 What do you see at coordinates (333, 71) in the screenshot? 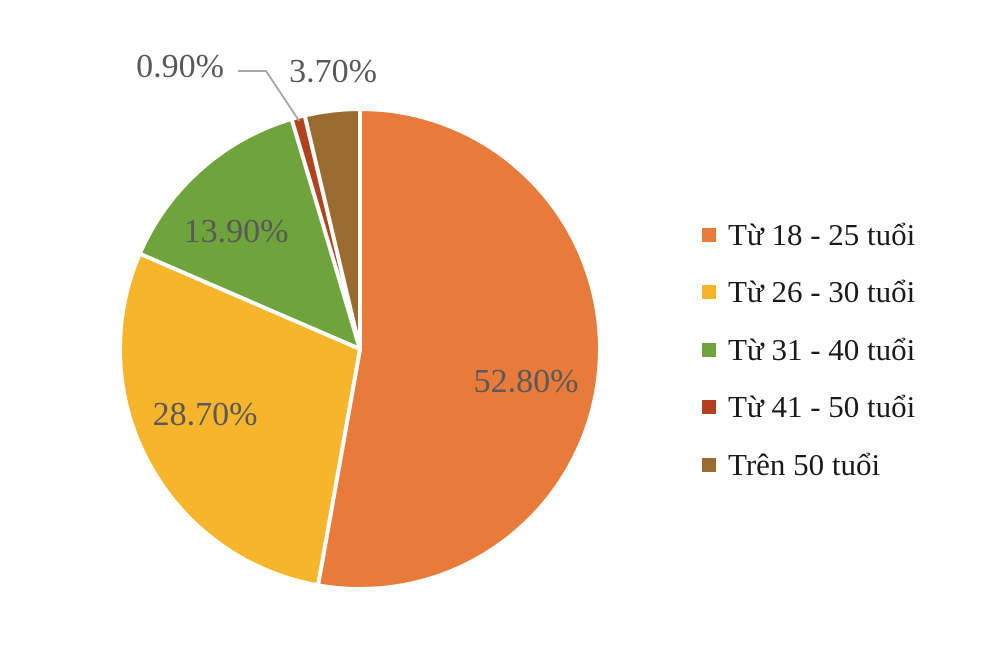
I see `slice-value-label: 3.70%` at bounding box center [333, 71].